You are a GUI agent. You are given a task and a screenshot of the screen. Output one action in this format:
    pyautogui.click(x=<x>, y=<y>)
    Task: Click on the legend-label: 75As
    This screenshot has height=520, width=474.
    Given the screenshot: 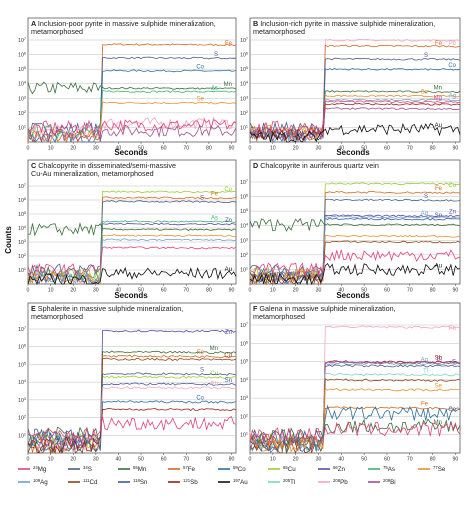 What is the action you would take?
    pyautogui.click(x=389, y=469)
    